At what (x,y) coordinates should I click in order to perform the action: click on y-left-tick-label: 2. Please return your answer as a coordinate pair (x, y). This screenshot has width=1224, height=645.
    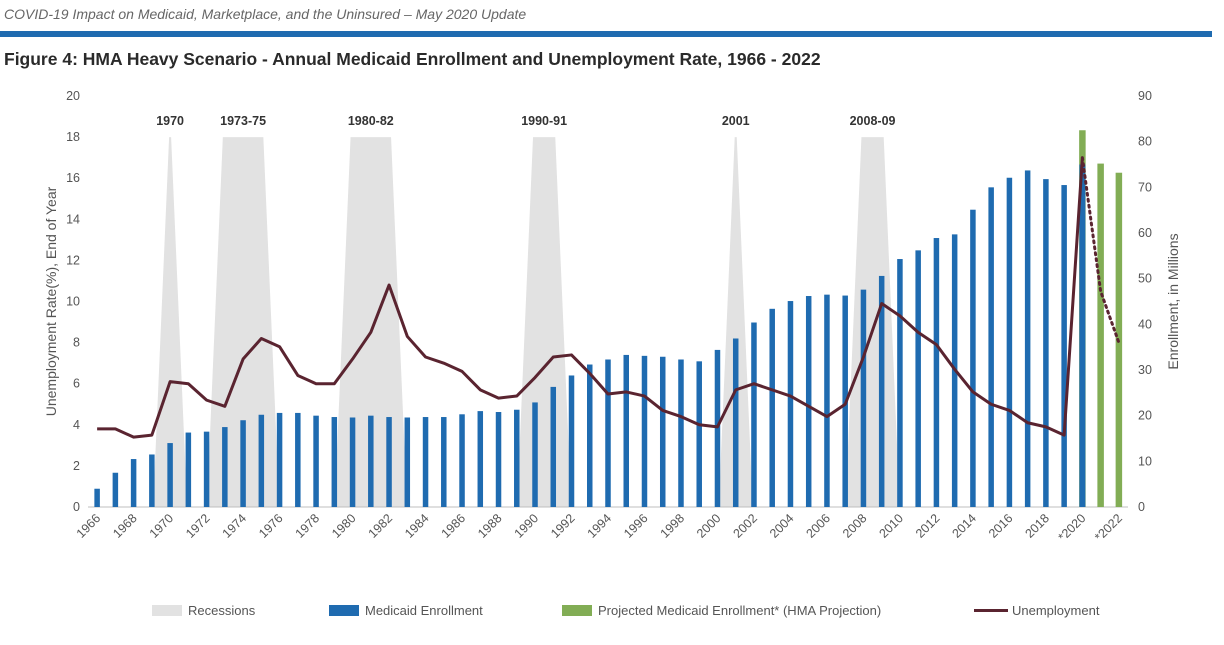
    Looking at the image, I should click on (76, 466).